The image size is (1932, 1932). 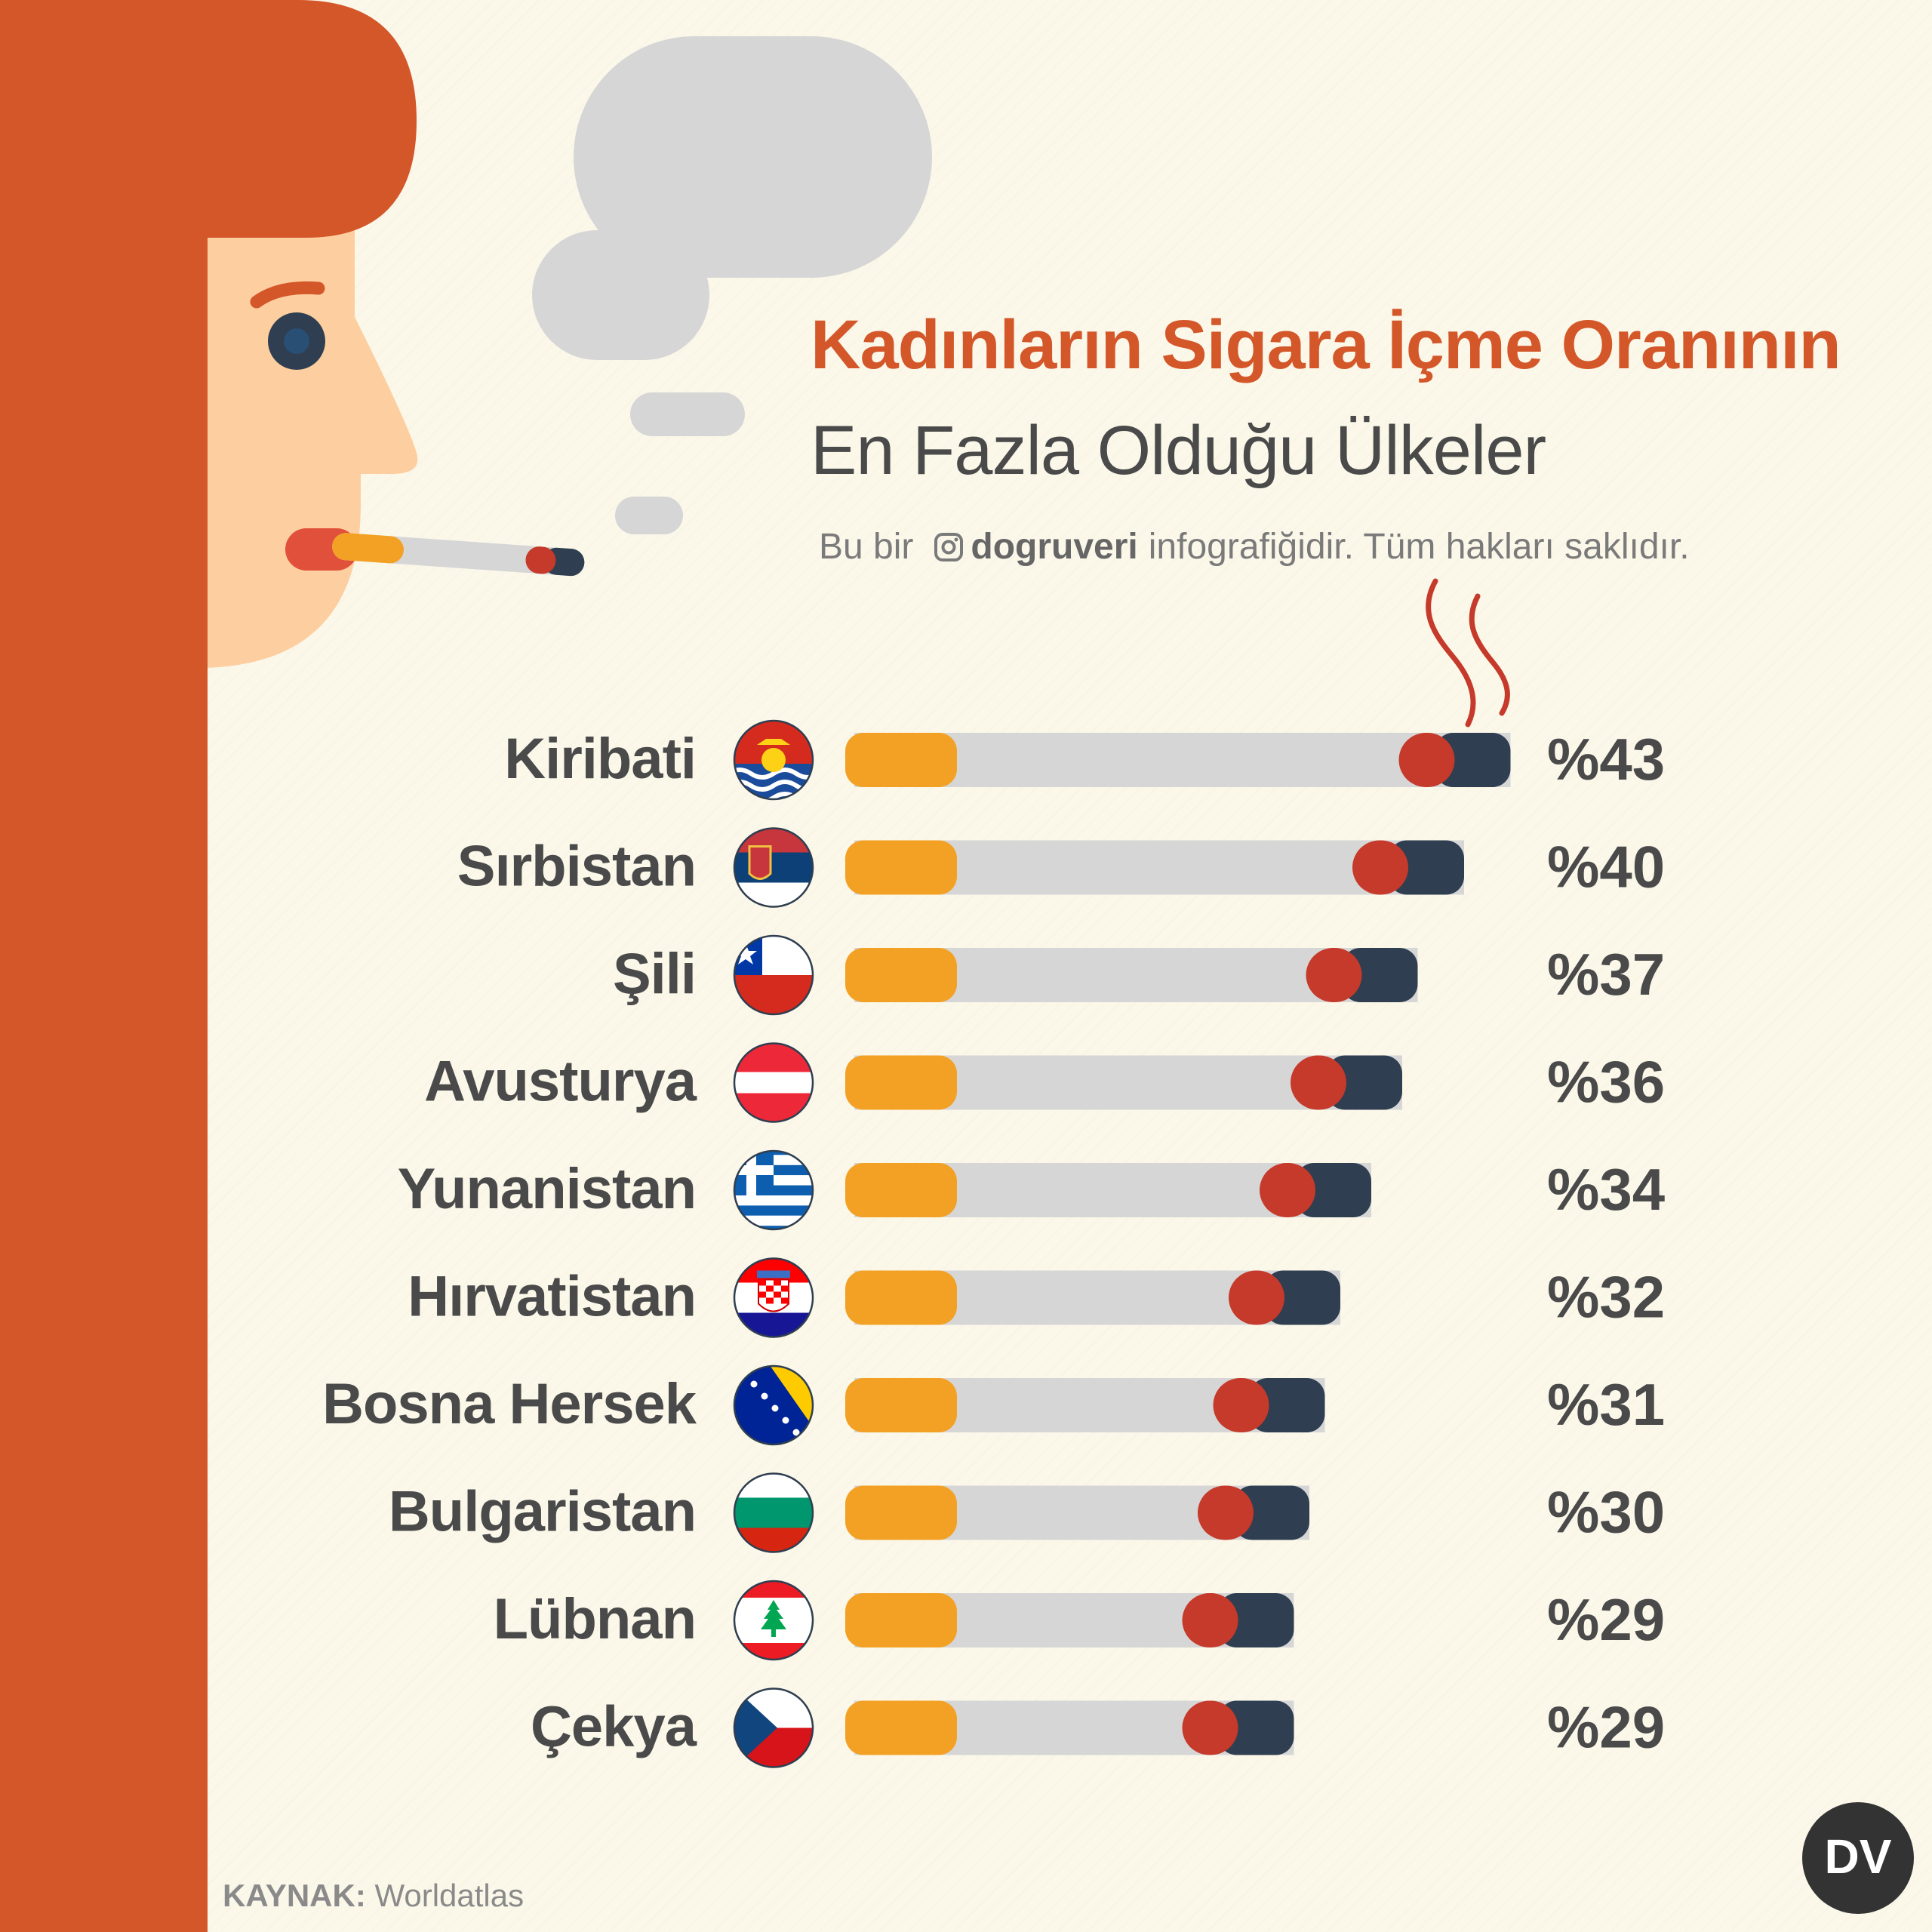 What do you see at coordinates (1326, 344) in the screenshot?
I see `chart-title: Kadınların Sigara İçme Oranının` at bounding box center [1326, 344].